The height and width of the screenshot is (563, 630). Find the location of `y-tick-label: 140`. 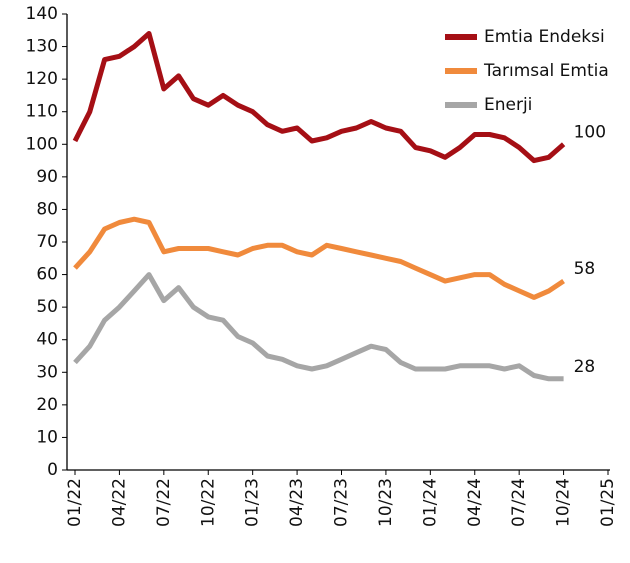

y-tick-label: 140 is located at coordinates (42, 14).